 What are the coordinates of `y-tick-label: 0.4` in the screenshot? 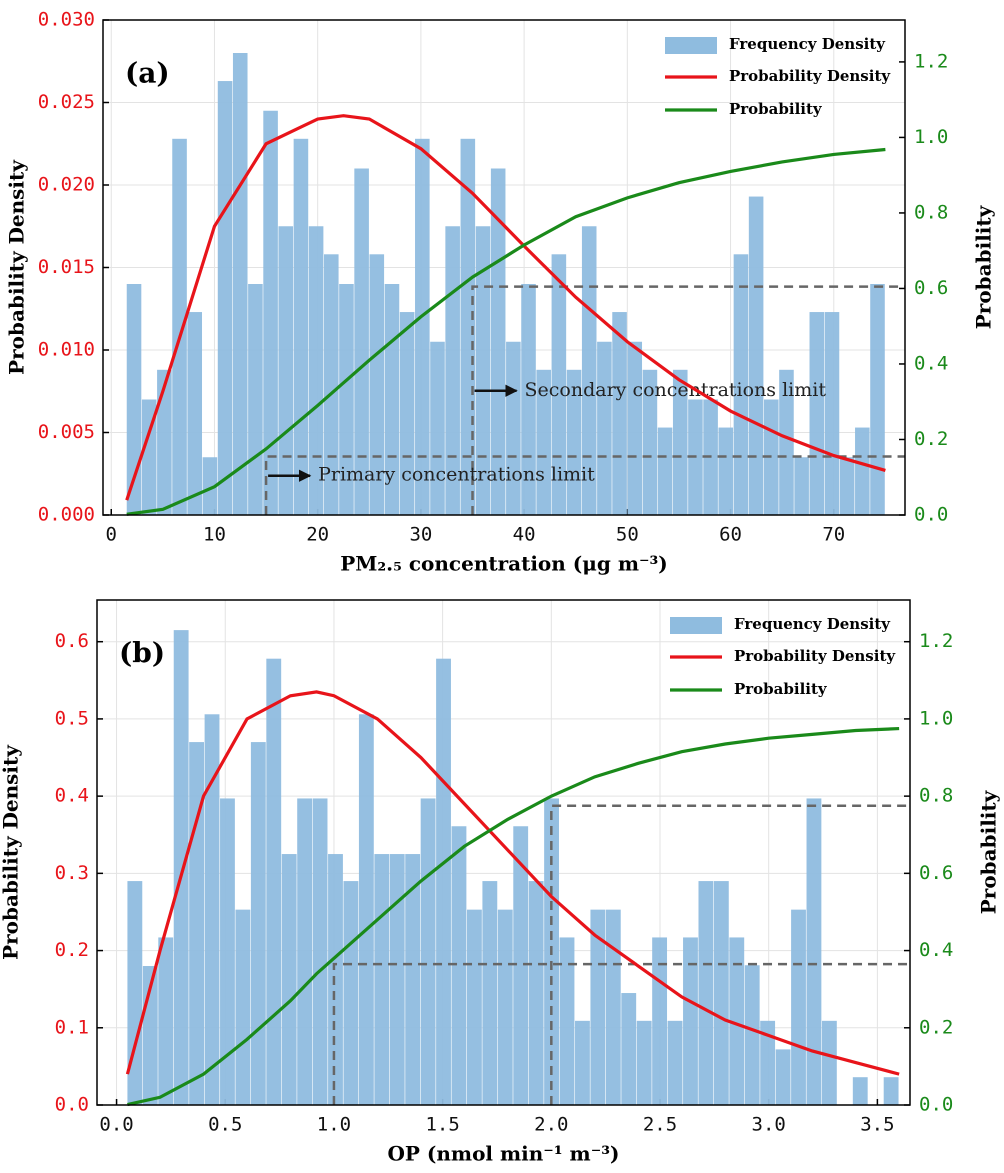 It's located at (72, 796).